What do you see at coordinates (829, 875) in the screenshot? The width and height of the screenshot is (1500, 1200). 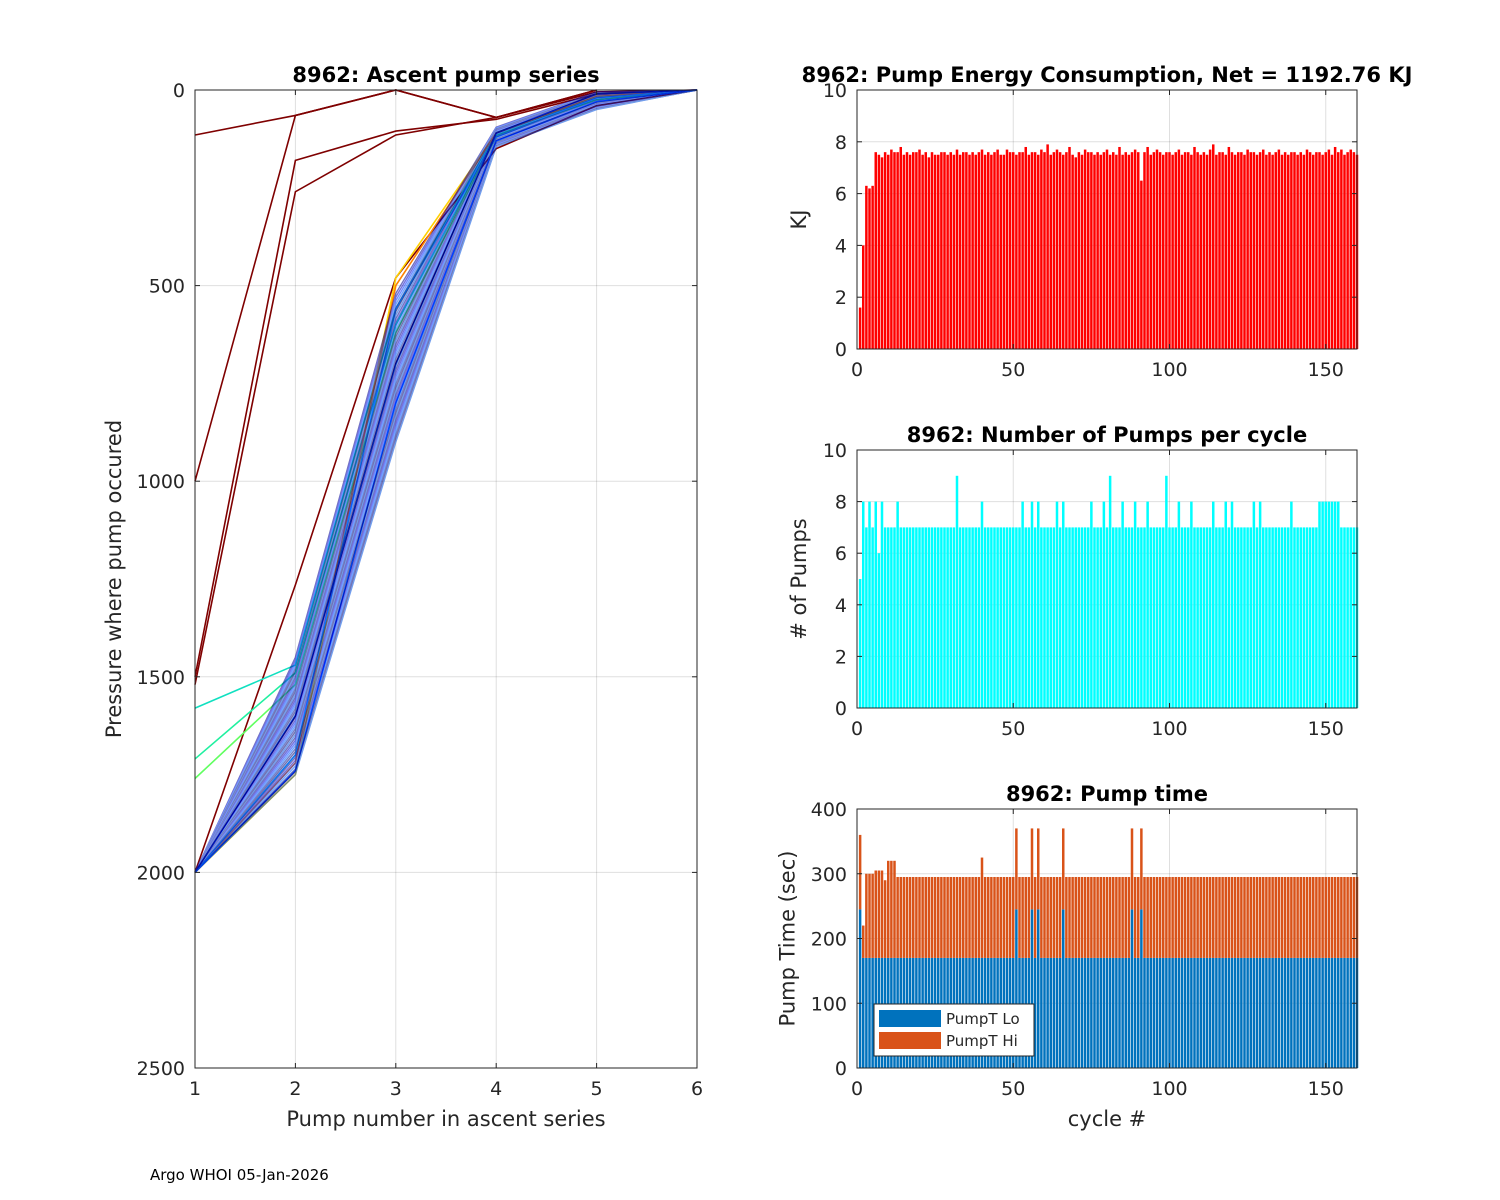 I see `pumptime-ytick-label: 300` at bounding box center [829, 875].